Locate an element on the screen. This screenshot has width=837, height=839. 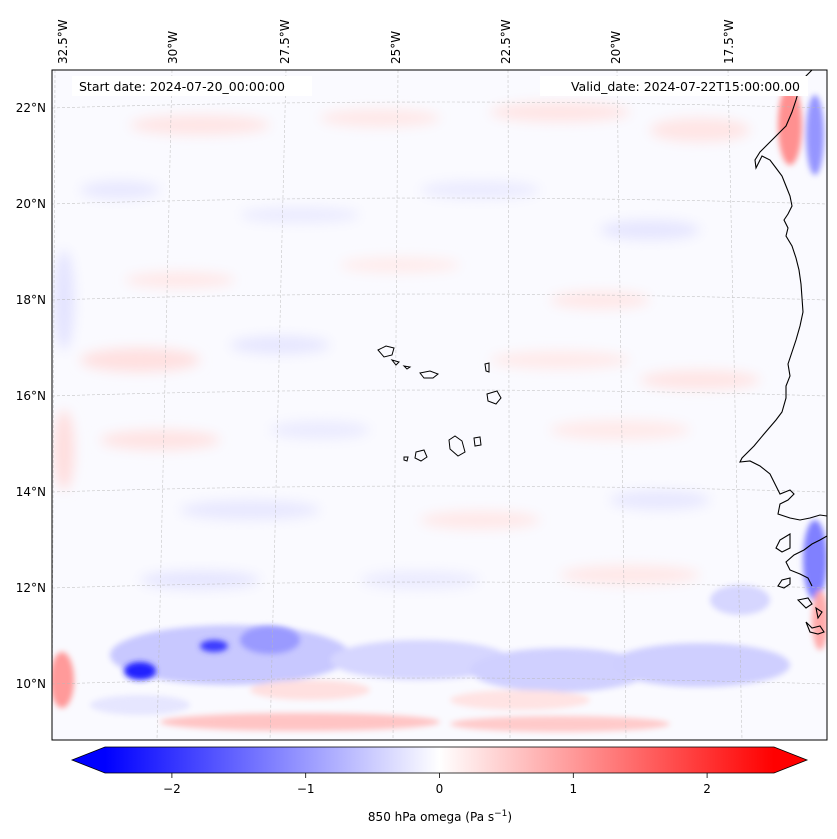
colorbar-extend-high is located at coordinates (790, 760).